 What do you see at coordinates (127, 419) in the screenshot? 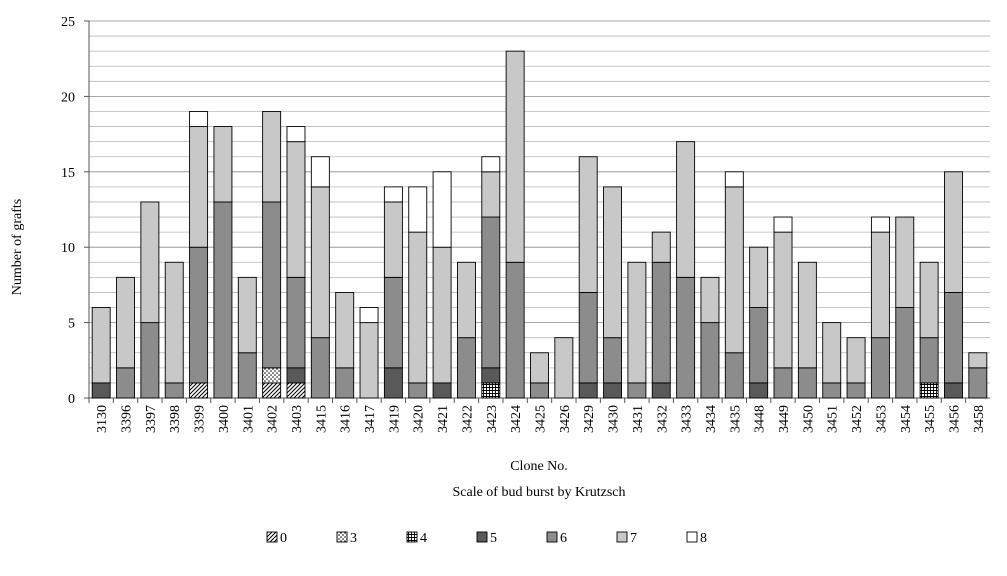
I see `x-tick-label: 3396` at bounding box center [127, 419].